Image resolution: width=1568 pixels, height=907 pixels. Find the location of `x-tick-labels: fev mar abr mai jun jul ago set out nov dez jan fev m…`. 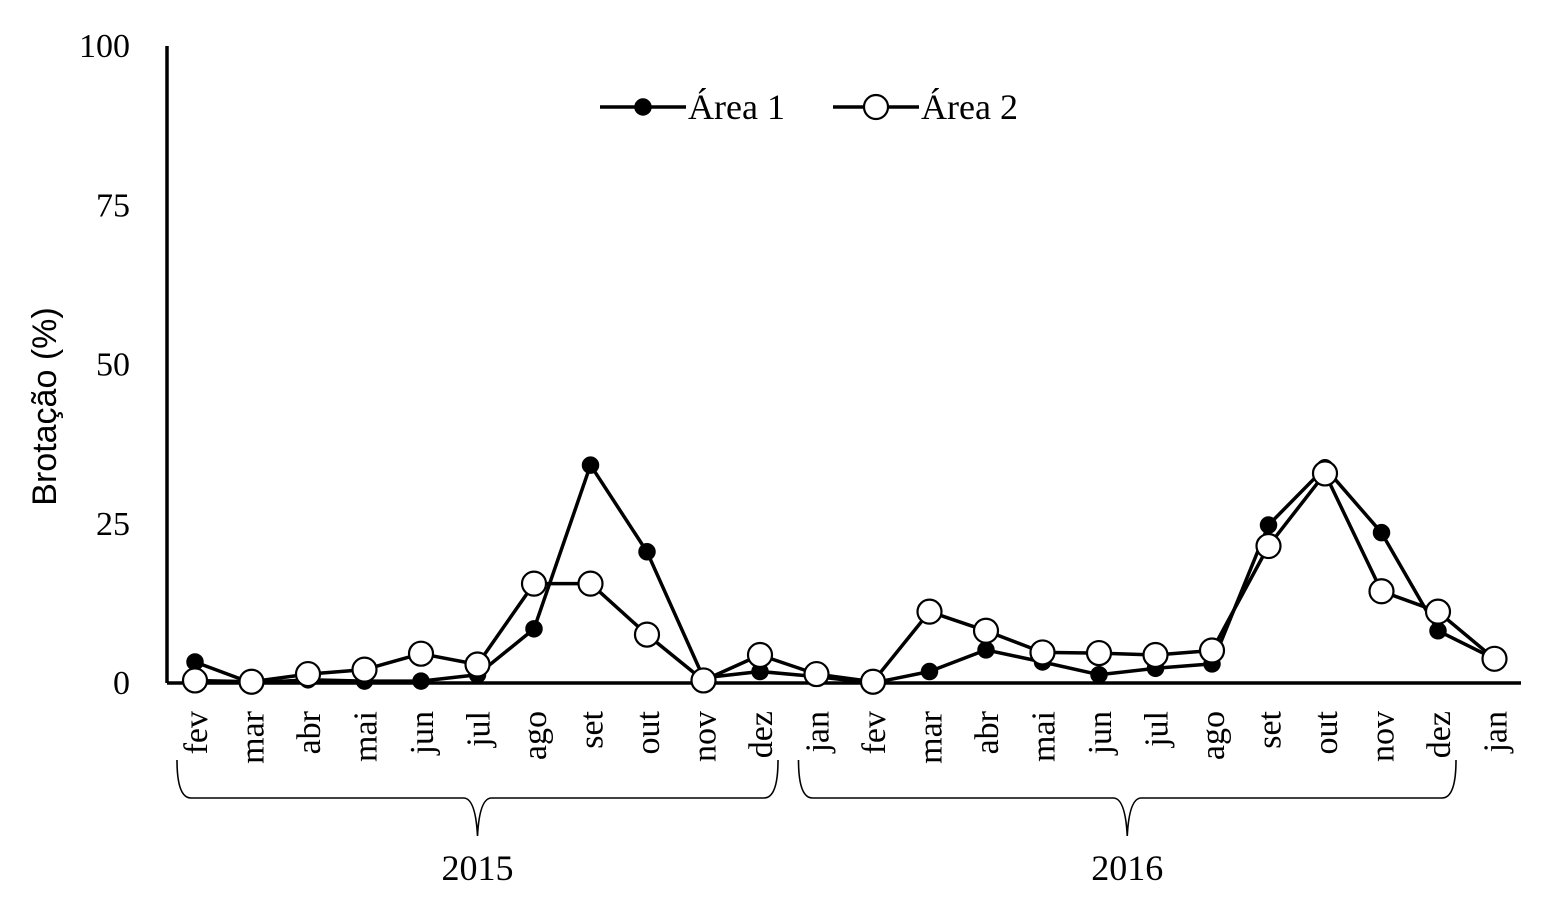

x-tick-labels: fev mar abr mai jun jul ago set out nov dez jan fev m… is located at coordinates (846, 737).